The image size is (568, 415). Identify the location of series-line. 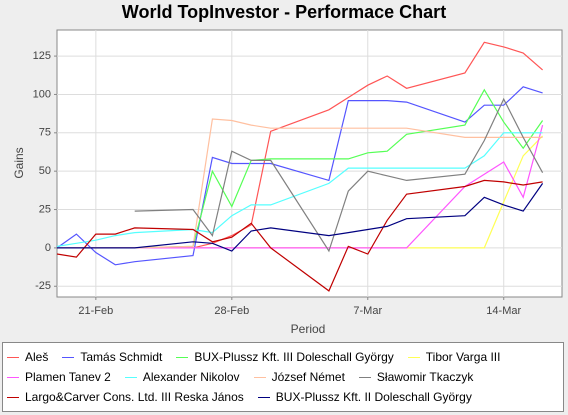
(300, 217).